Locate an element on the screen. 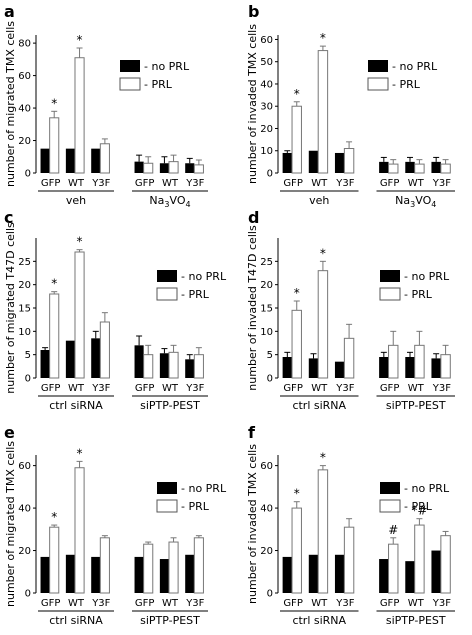  panel-letter: b is located at coordinates (253, 11).